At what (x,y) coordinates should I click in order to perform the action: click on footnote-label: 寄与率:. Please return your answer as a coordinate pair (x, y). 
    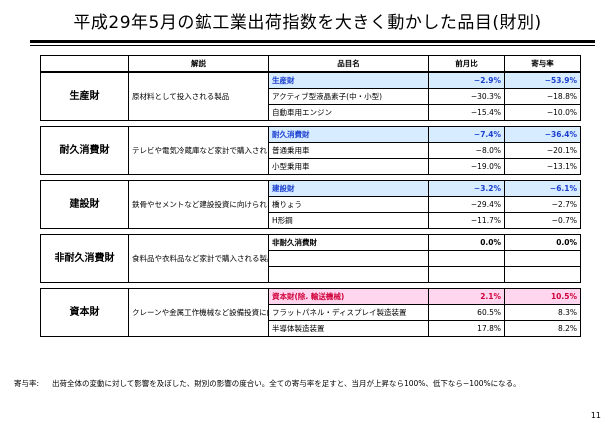
    Looking at the image, I should click on (27, 383).